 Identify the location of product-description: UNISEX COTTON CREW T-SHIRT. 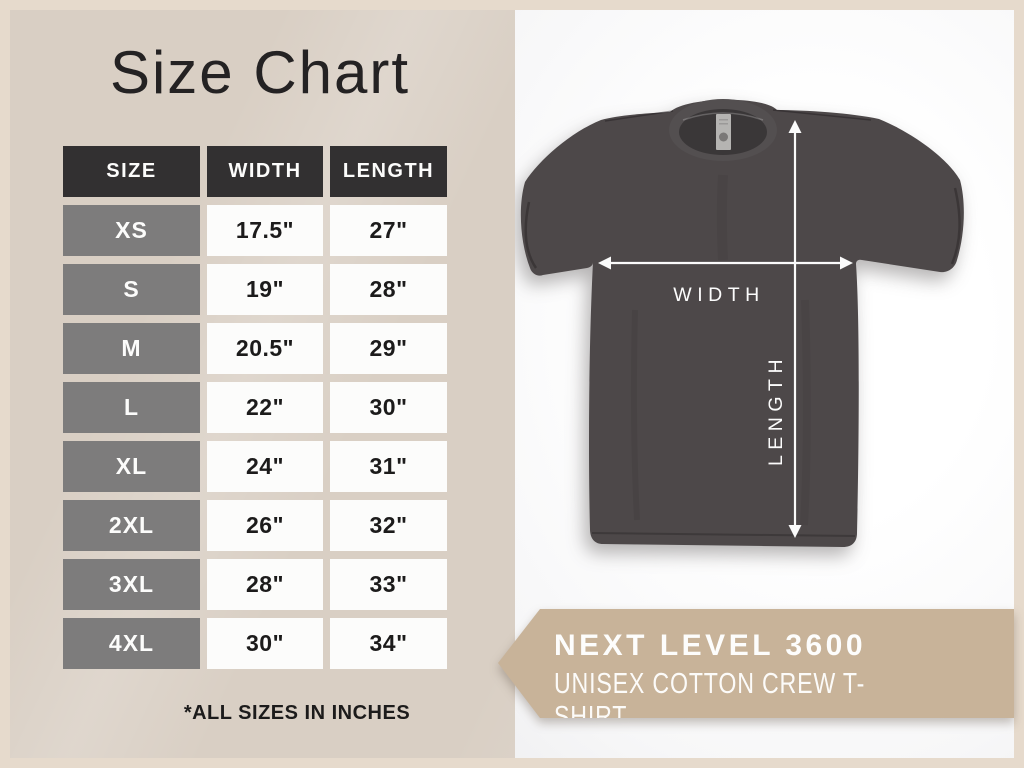
(710, 700).